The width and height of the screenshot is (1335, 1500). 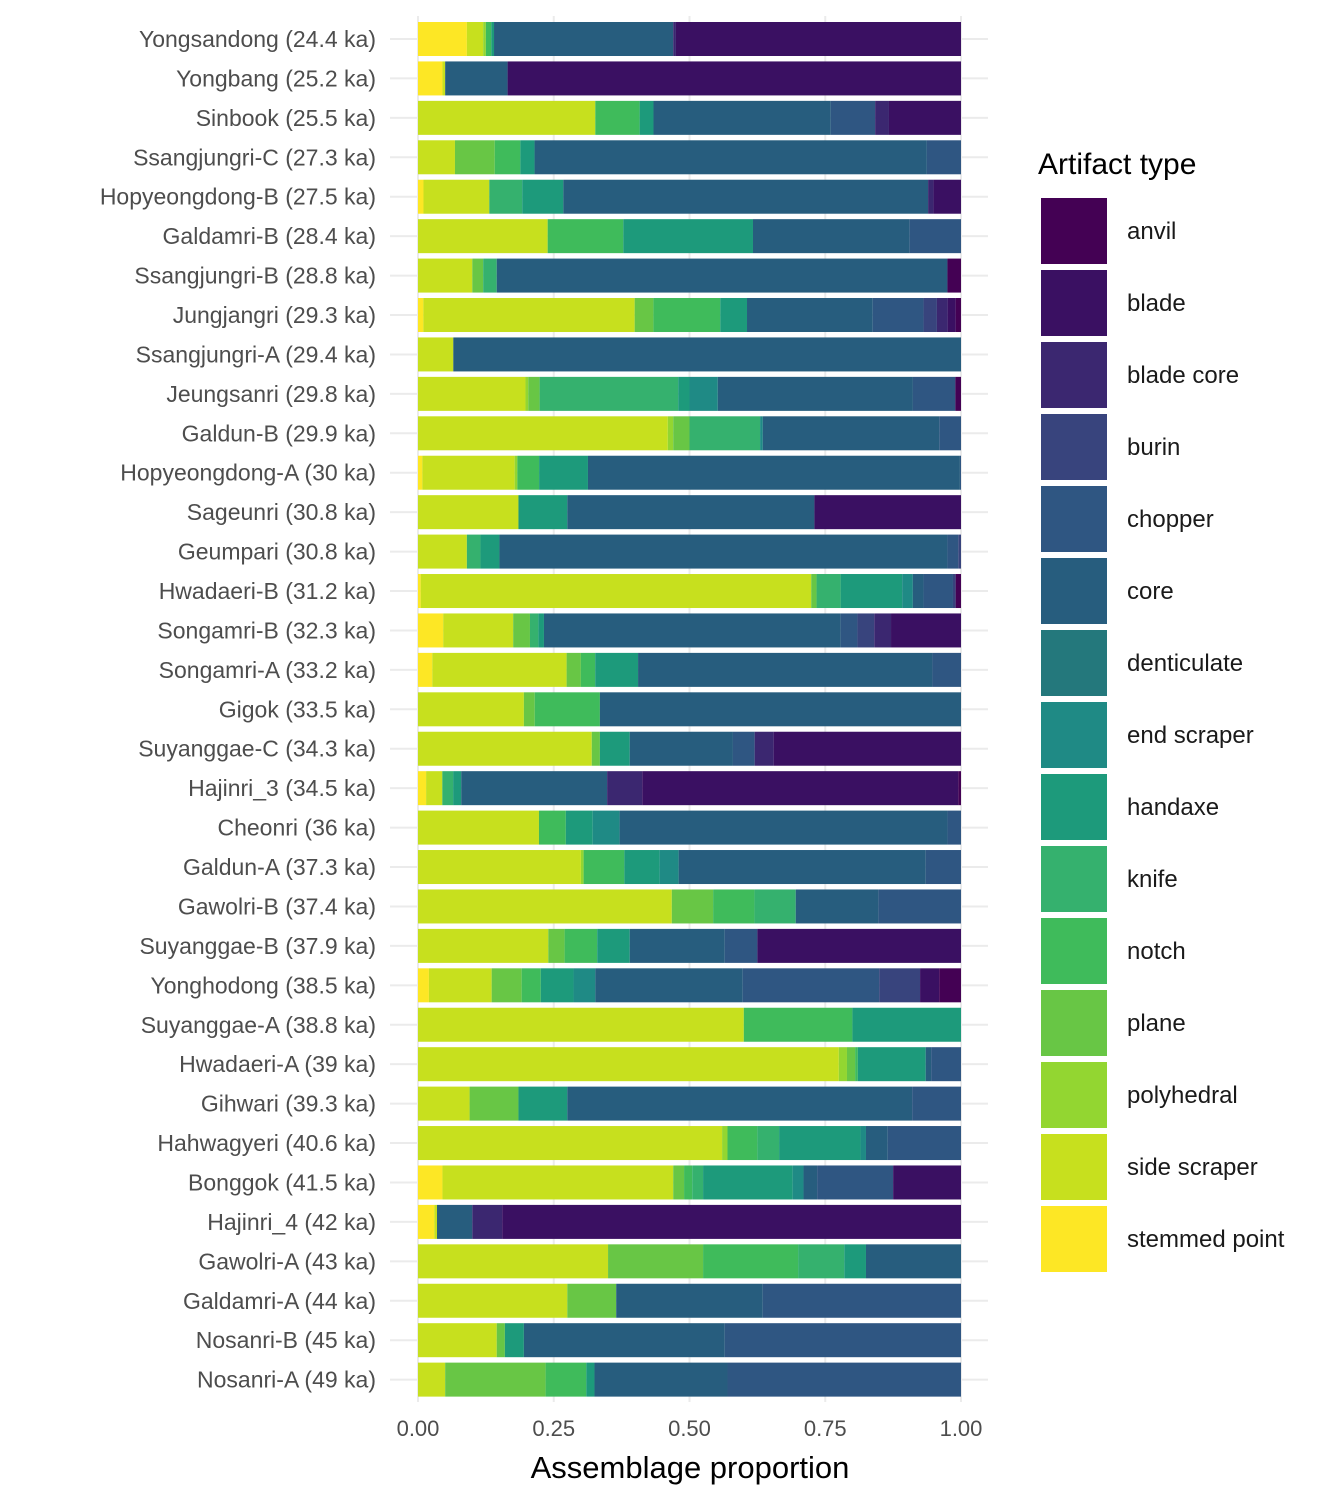 I want to click on y-tick-label: Jeungsanri (29.8 ka), so click(x=271, y=394).